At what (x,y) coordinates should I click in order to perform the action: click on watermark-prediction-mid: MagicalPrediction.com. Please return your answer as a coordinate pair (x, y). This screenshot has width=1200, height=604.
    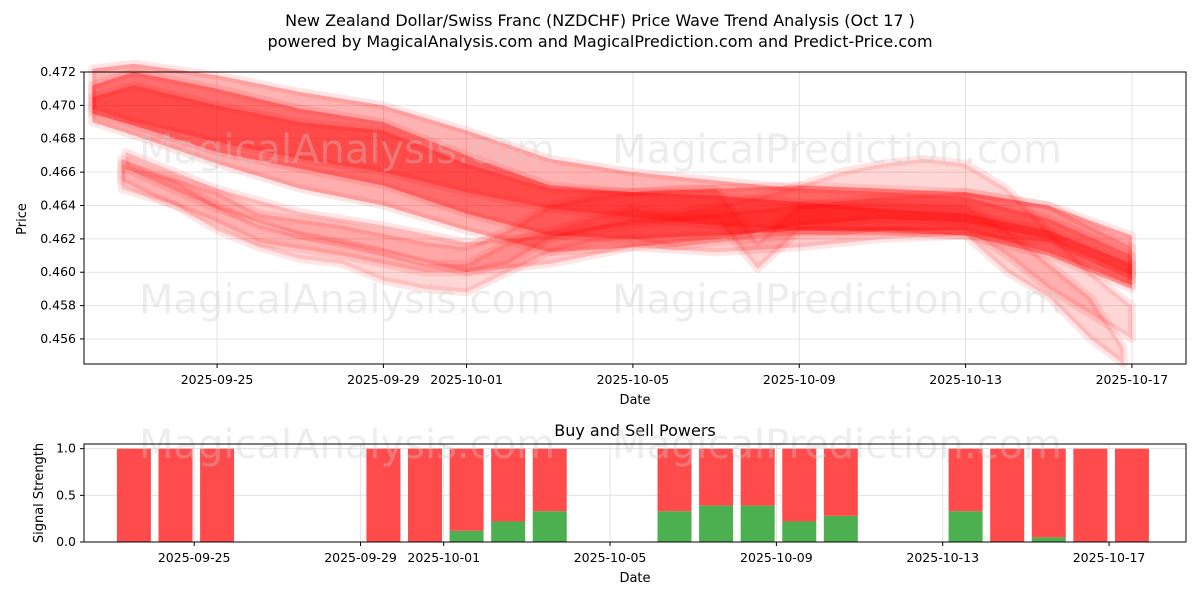
    Looking at the image, I should click on (837, 300).